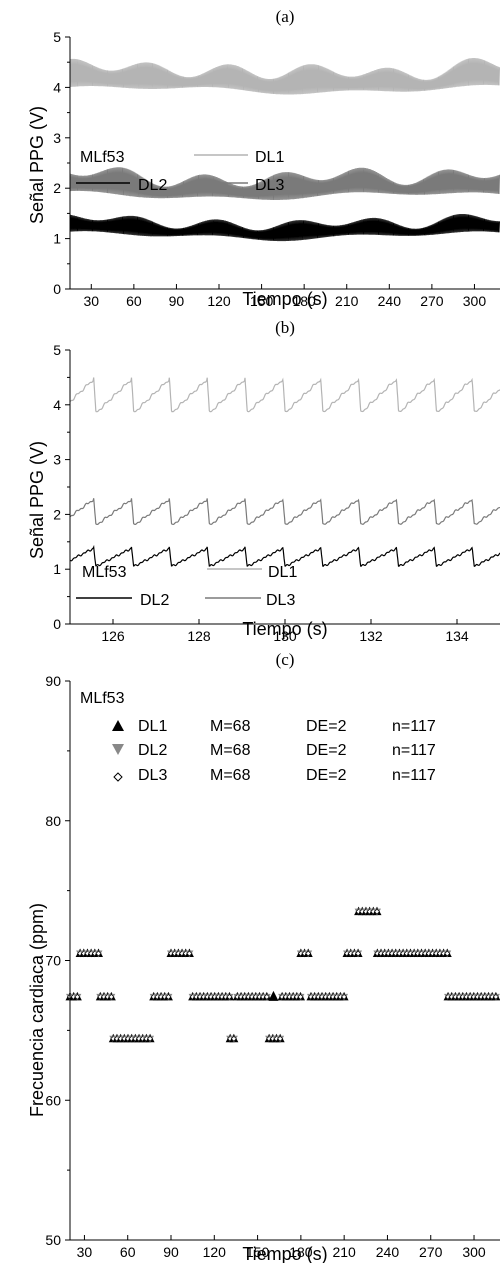 The height and width of the screenshot is (1263, 500). Describe the element at coordinates (414, 775) in the screenshot. I see `c-legend-n-dl3: n=117` at that location.